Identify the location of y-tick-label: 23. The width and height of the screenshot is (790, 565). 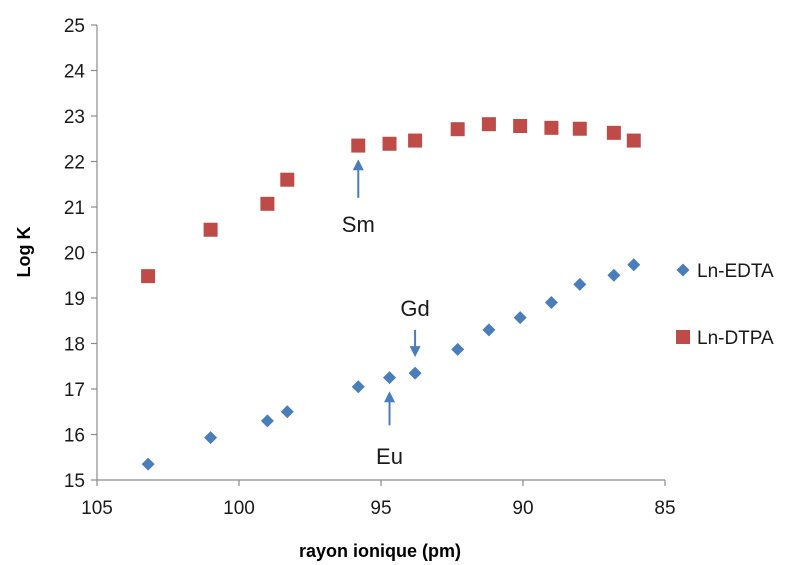
(74, 117).